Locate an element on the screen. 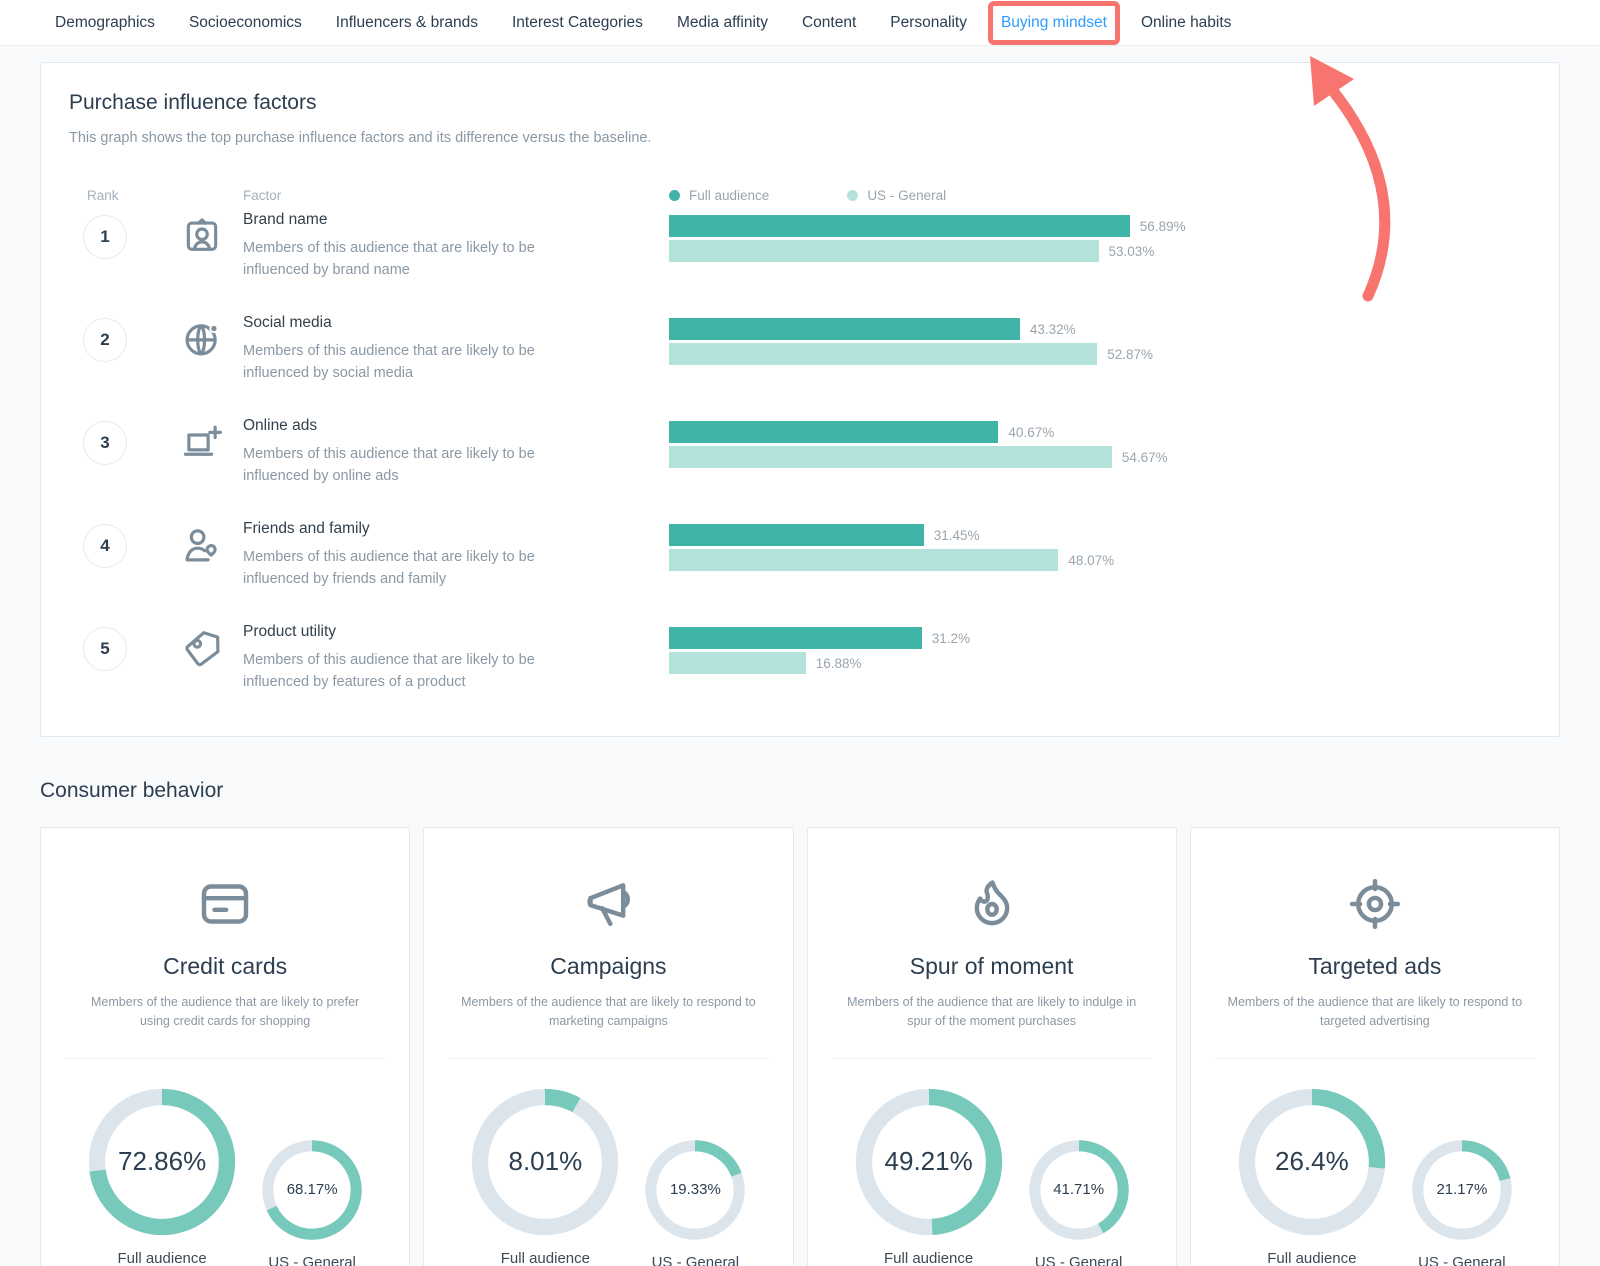 Image resolution: width=1600 pixels, height=1266 pixels. us-general-donut-value: 19.33% is located at coordinates (695, 1190).